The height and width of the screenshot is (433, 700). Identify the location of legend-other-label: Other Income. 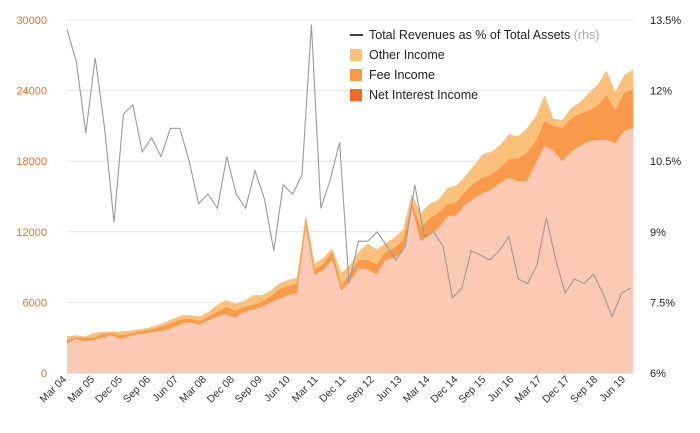
(407, 55).